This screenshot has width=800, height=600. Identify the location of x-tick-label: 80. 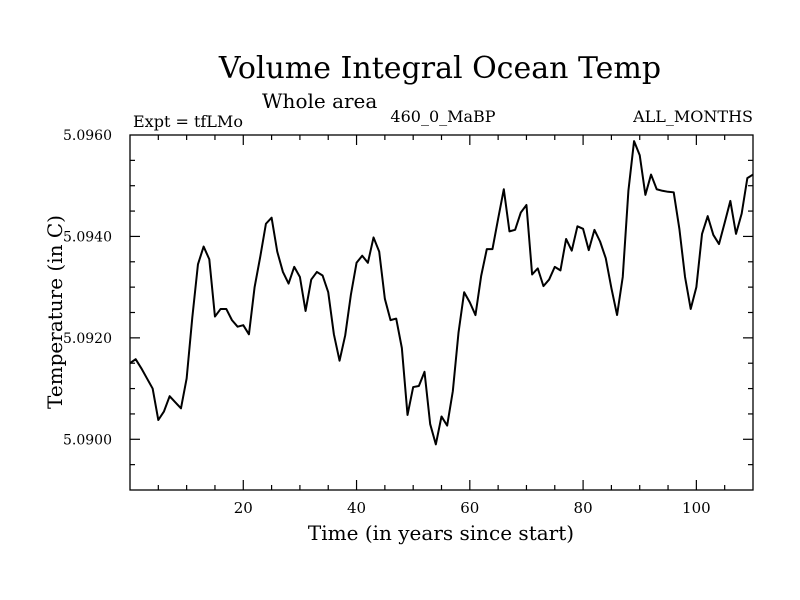
(583, 508).